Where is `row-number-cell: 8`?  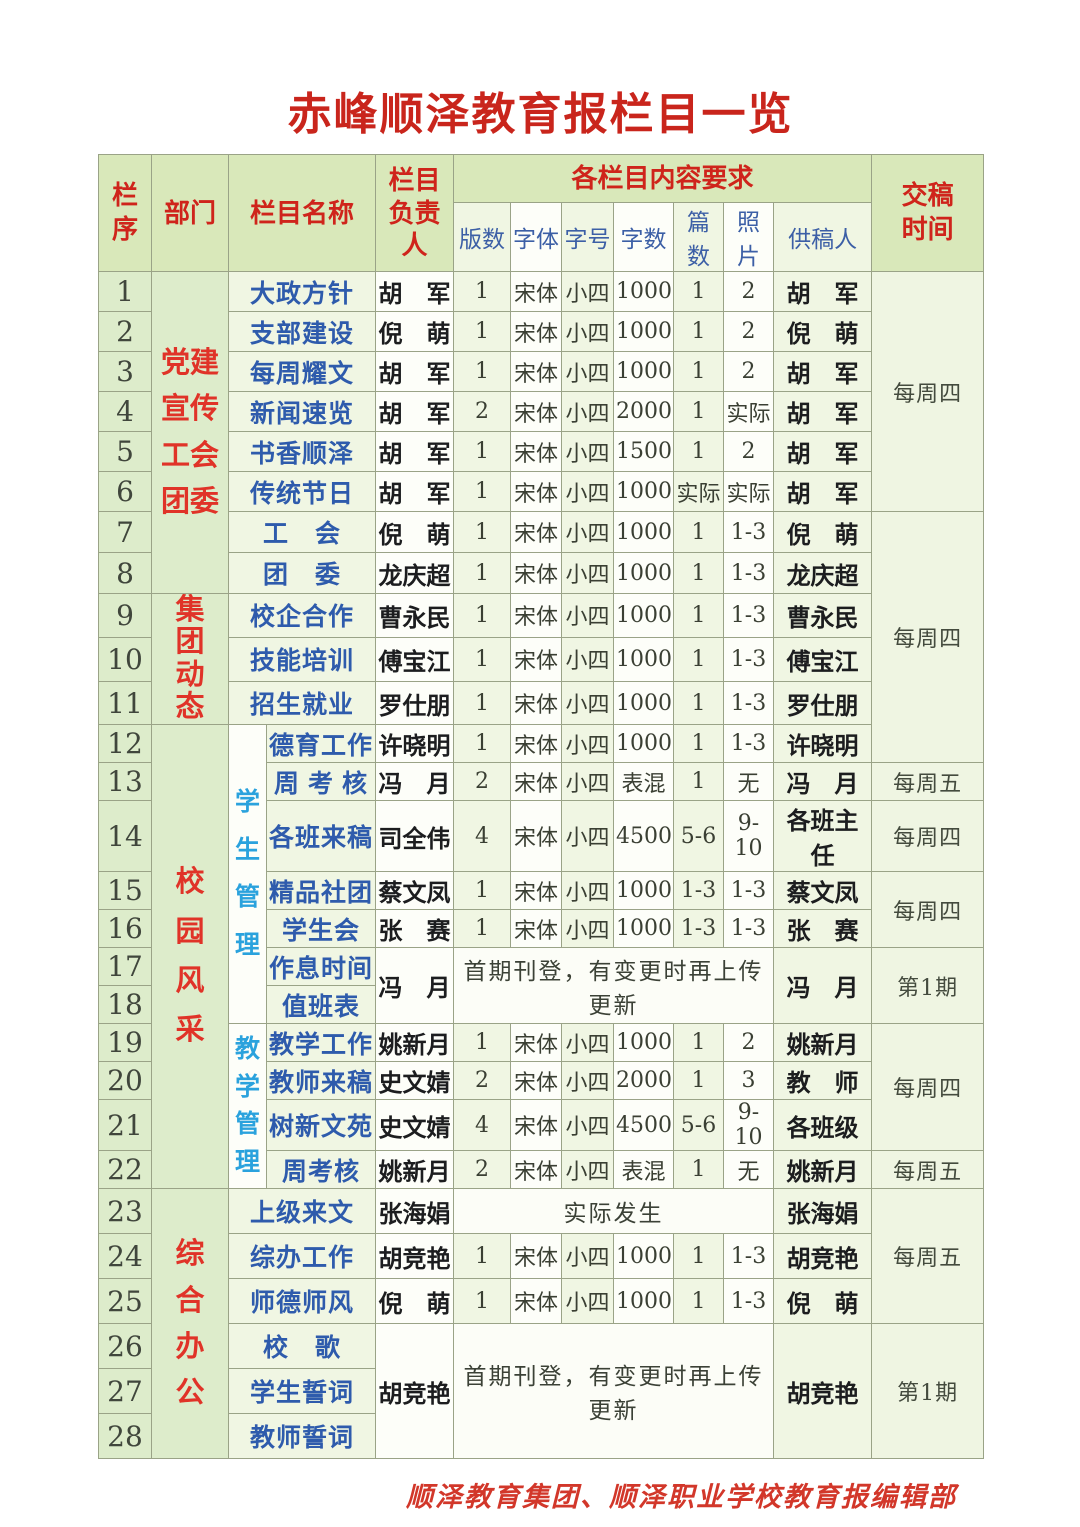
row-number-cell: 8 is located at coordinates (125, 573).